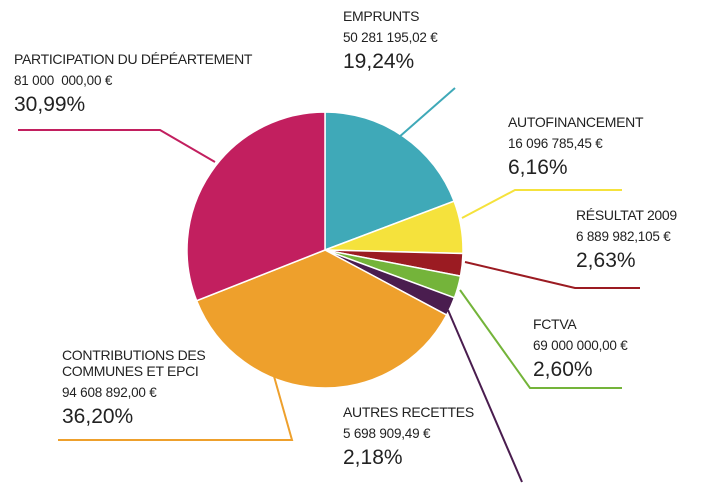 This screenshot has width=710, height=484. What do you see at coordinates (390, 38) in the screenshot?
I see `amount: 50 281 195,02 €` at bounding box center [390, 38].